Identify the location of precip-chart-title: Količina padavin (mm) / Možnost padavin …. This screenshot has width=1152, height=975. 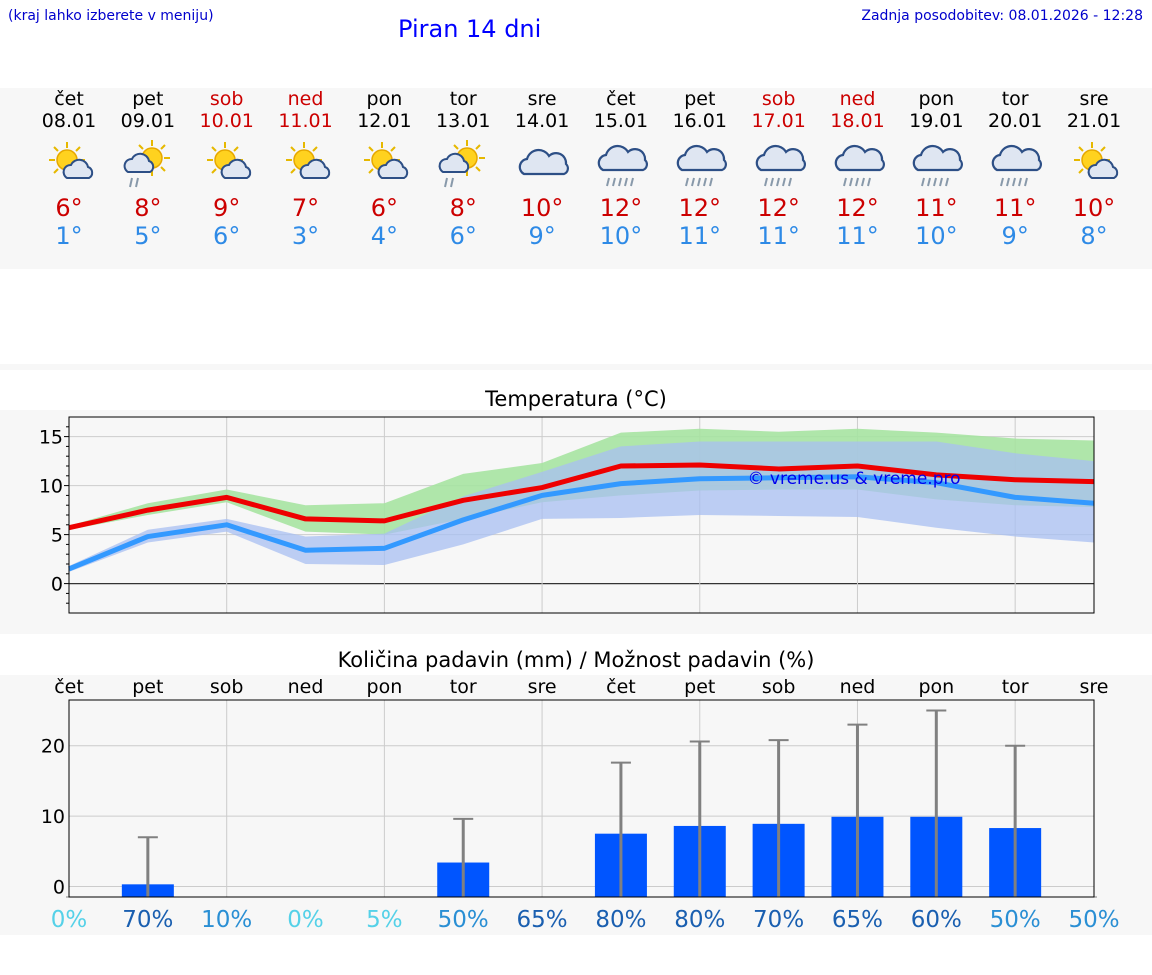
(576, 660).